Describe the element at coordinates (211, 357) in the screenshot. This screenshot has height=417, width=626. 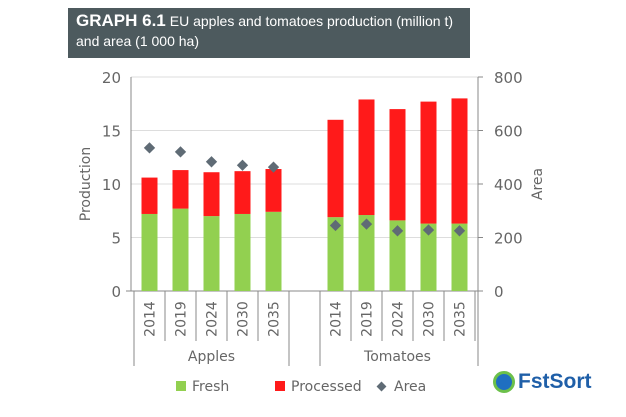
I see `group-label: Apples` at that location.